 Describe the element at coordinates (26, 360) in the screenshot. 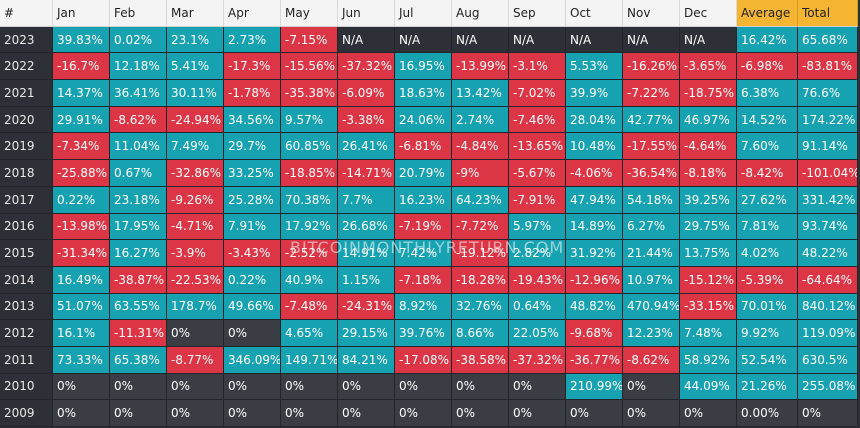

I see `year-cell: 2011` at that location.